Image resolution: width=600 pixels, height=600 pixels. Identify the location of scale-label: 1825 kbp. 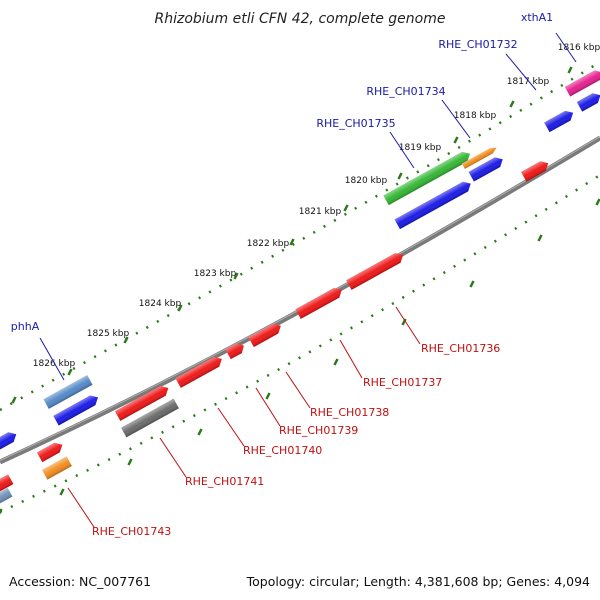
(108, 334).